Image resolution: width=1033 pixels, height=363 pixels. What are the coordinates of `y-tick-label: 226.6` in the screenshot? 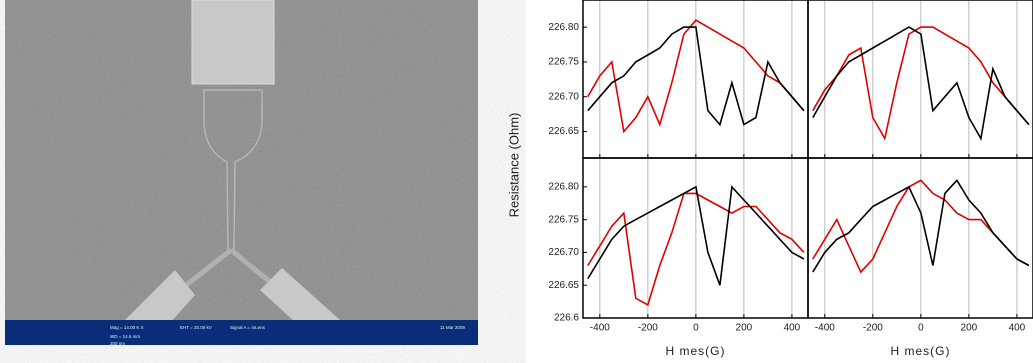 It's located at (566, 318).